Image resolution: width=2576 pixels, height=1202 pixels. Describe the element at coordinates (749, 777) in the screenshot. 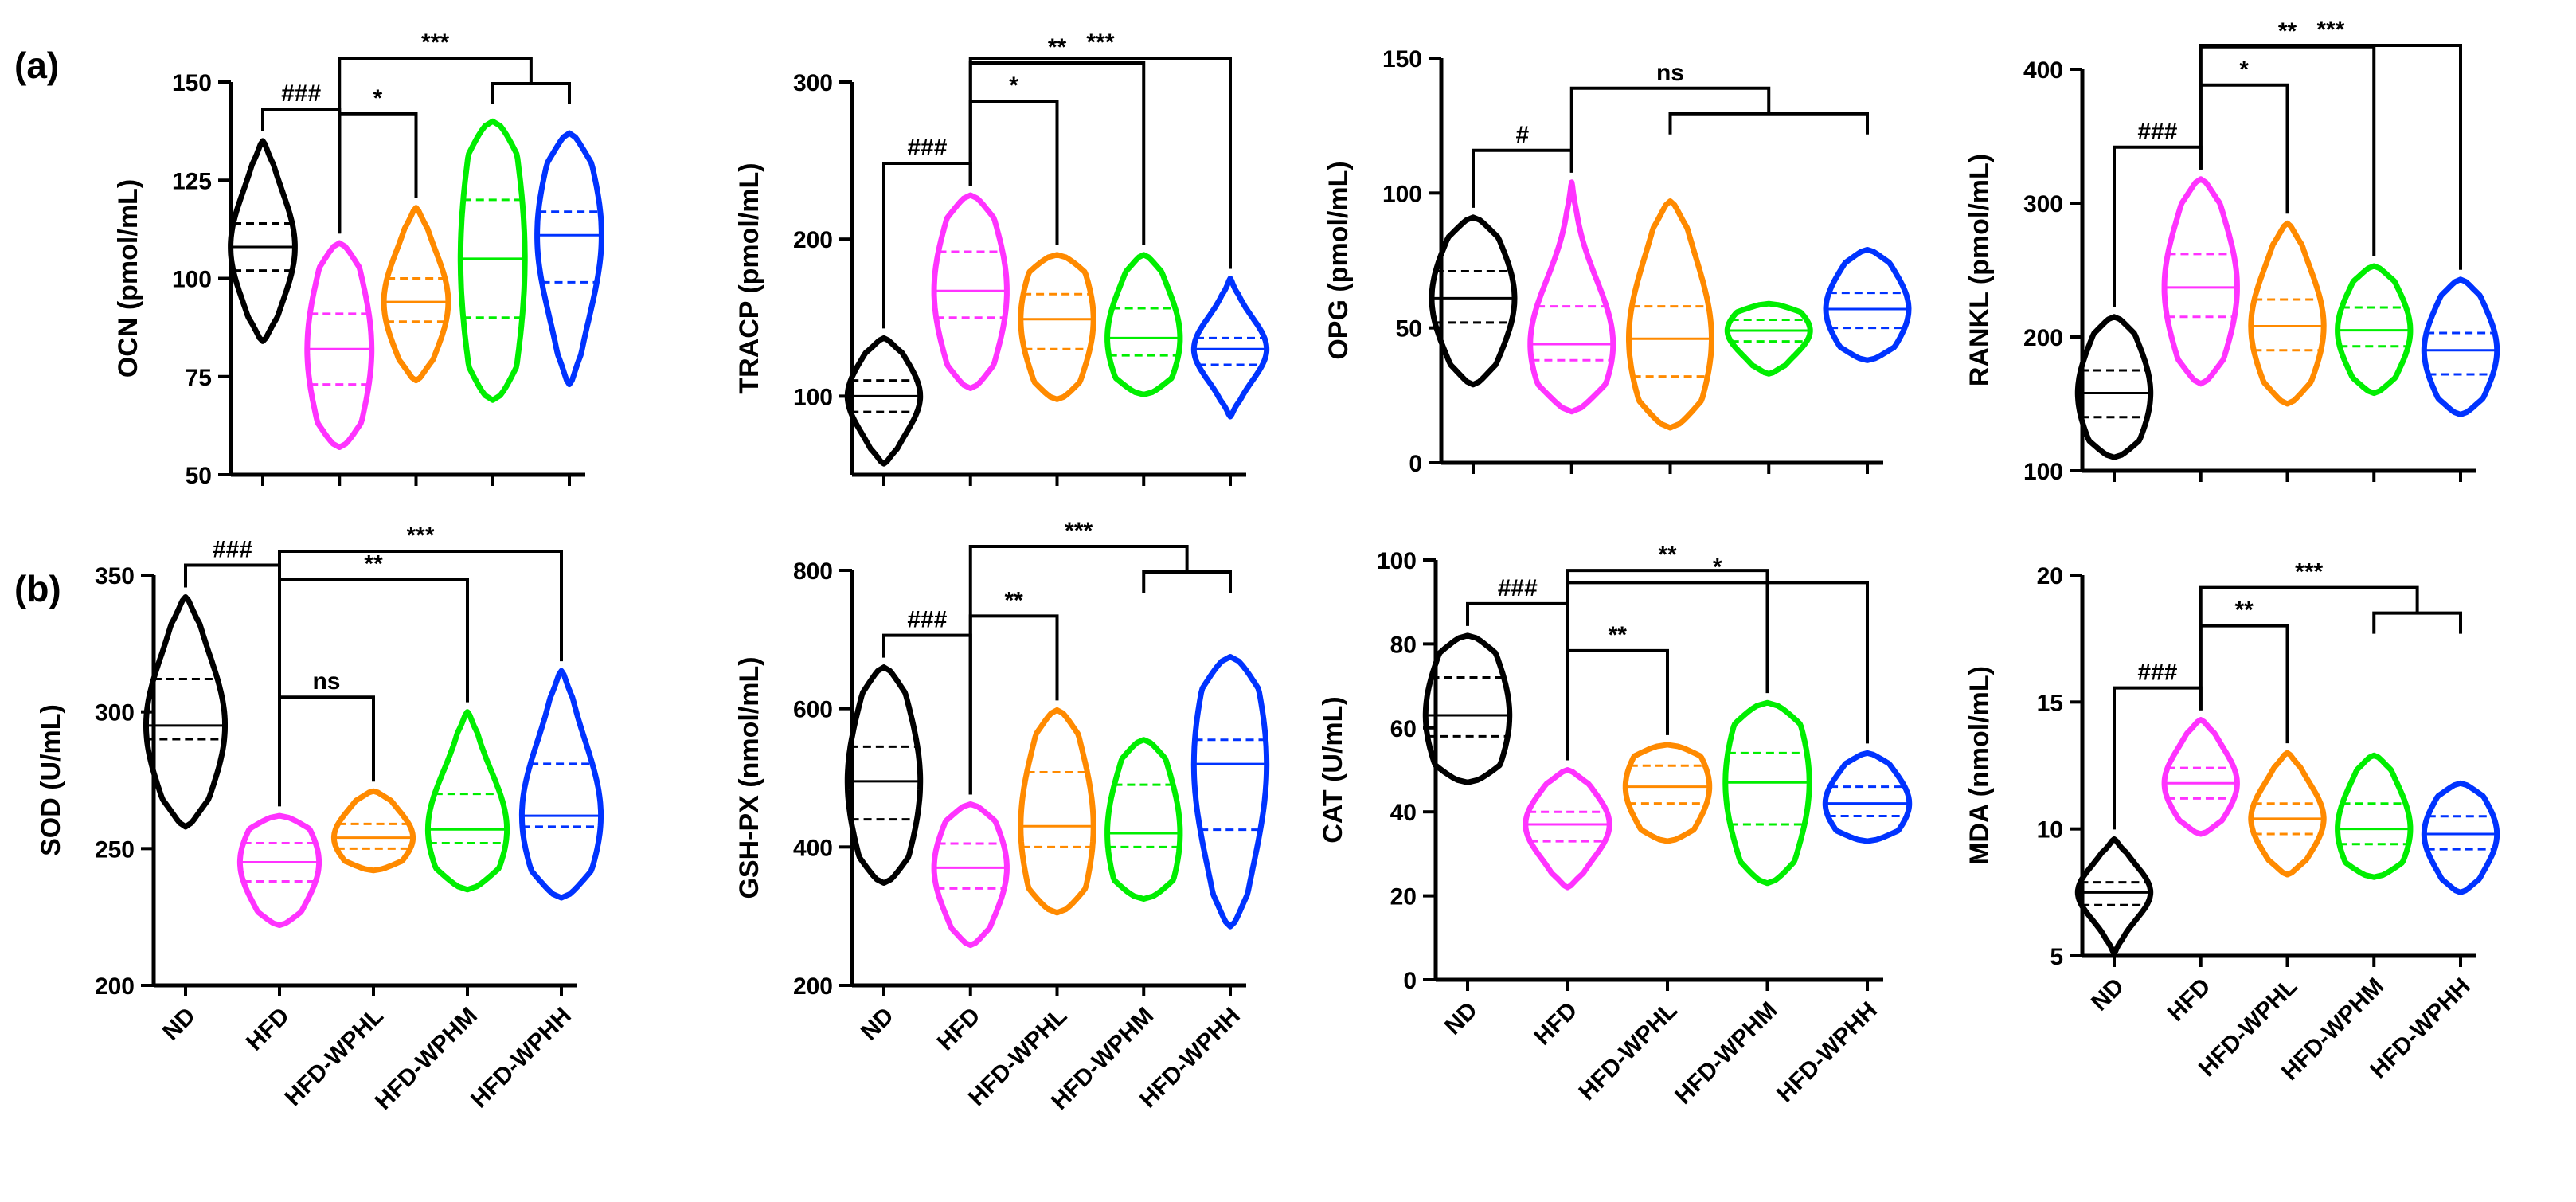

I see `y-axis-label: GSH-PX (nmol/mL)` at that location.